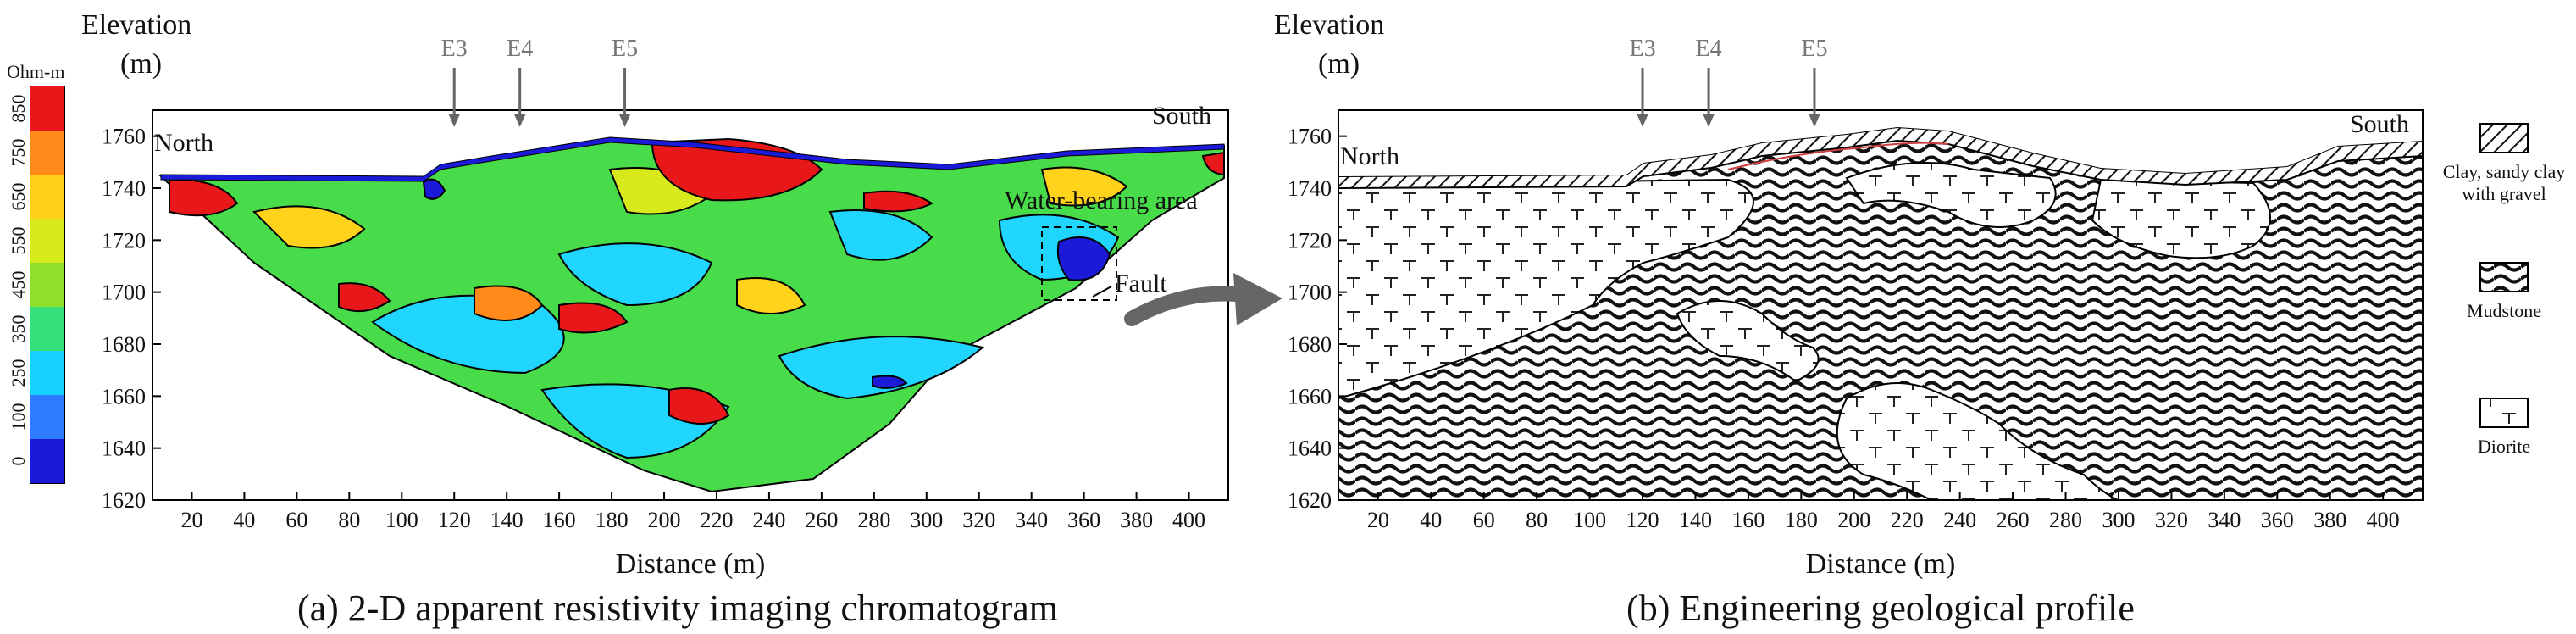 The width and height of the screenshot is (2576, 634). What do you see at coordinates (1728, 81) in the screenshot?
I see `markers-b: E3 E4 E5` at bounding box center [1728, 81].